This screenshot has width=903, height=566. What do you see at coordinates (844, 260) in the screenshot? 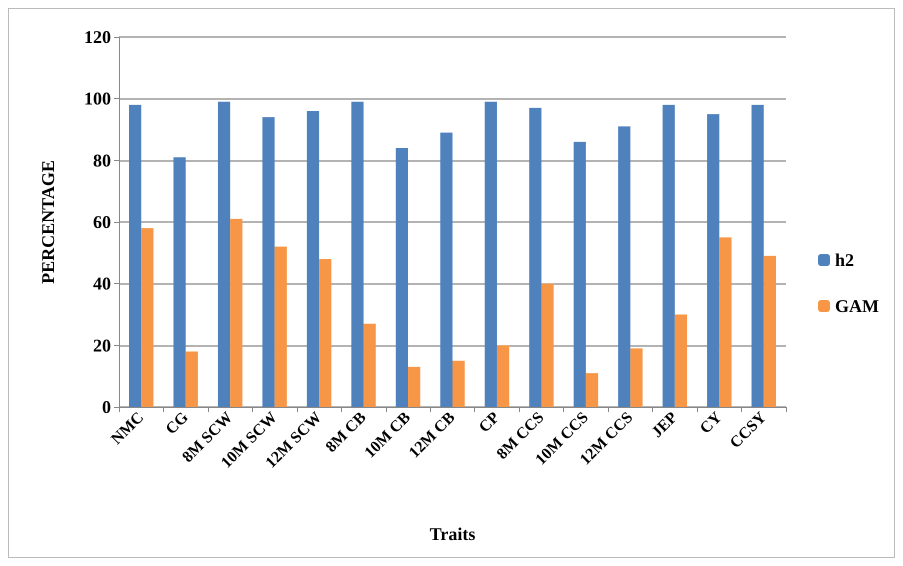
I see `legend-label: h2` at bounding box center [844, 260].